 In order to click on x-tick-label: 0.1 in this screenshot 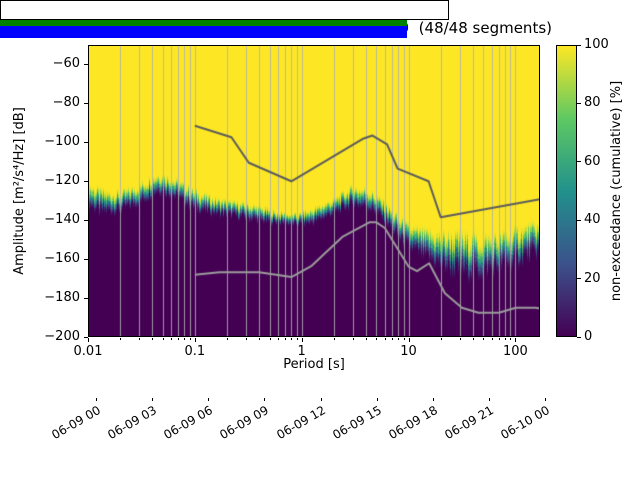, I will do `click(195, 351)`.